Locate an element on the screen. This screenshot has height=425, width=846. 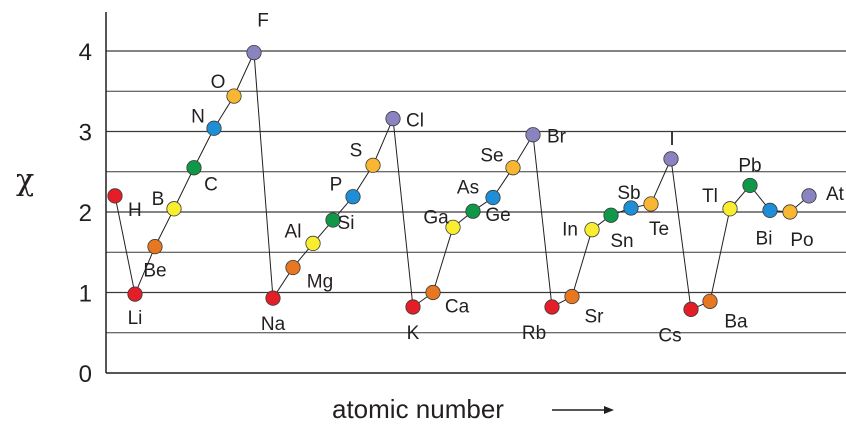
element-label-se: Se is located at coordinates (491, 156).